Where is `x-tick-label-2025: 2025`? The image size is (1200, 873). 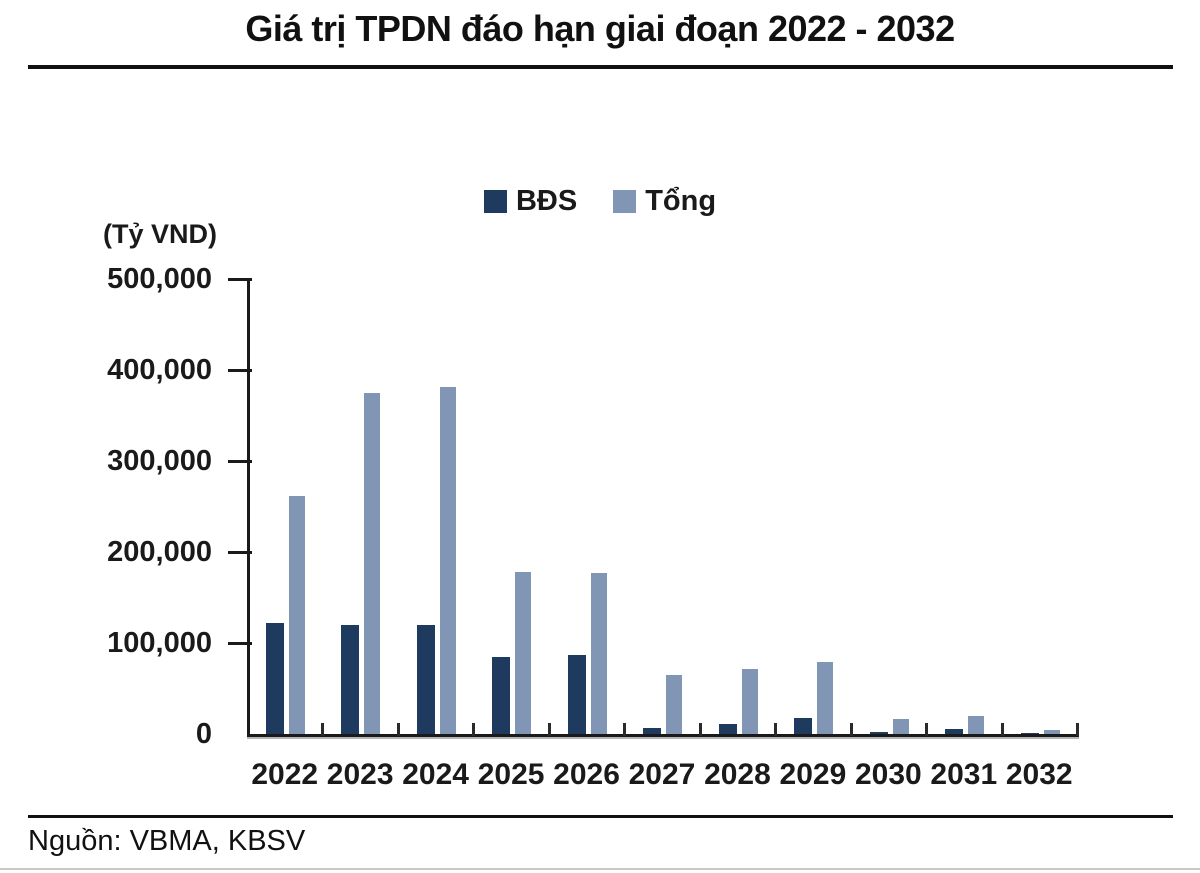 x-tick-label-2025: 2025 is located at coordinates (511, 774).